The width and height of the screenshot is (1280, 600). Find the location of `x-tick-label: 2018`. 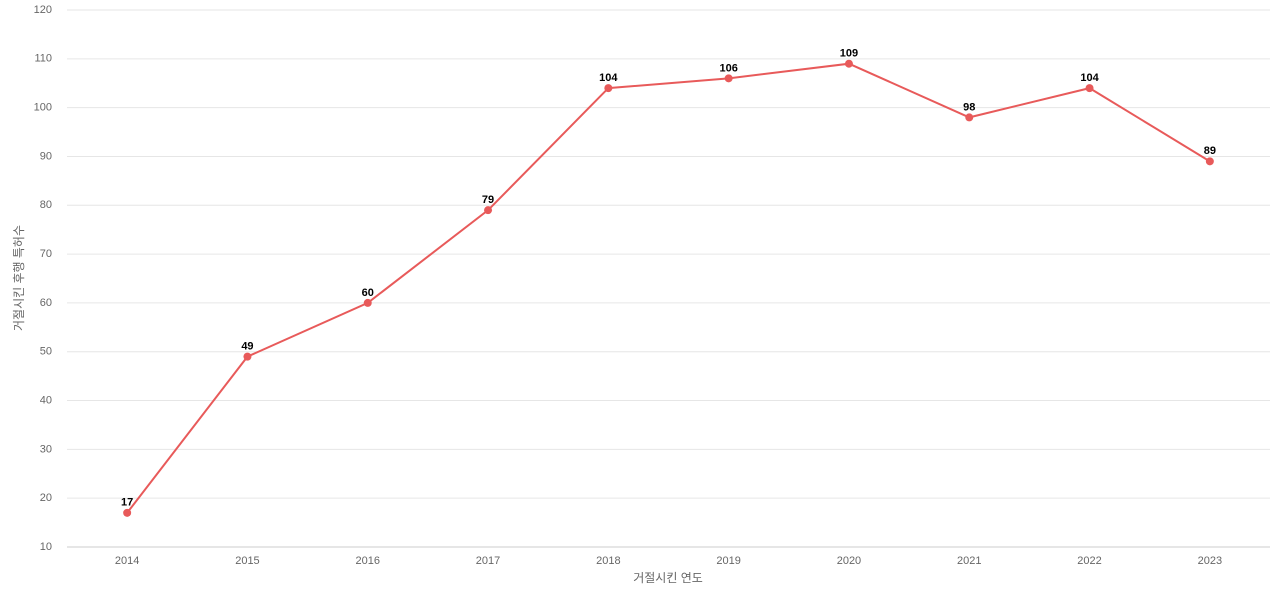

x-tick-label: 2018 is located at coordinates (608, 561).